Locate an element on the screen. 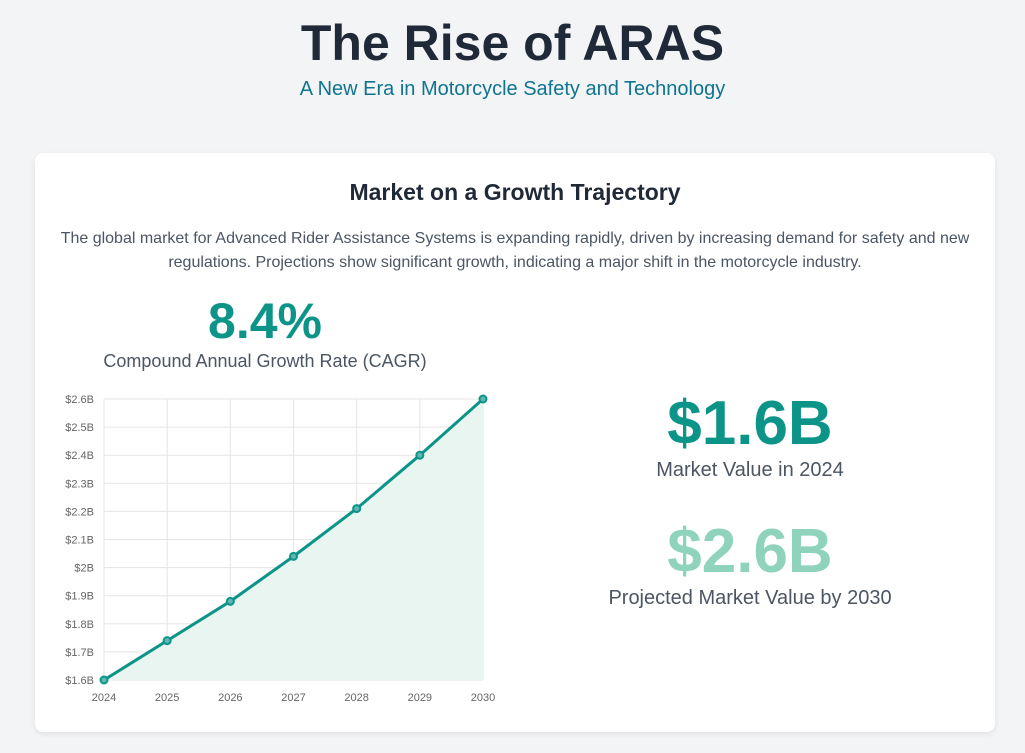 This screenshot has width=1025, height=753. y-tick-label: $2B is located at coordinates (84, 569).